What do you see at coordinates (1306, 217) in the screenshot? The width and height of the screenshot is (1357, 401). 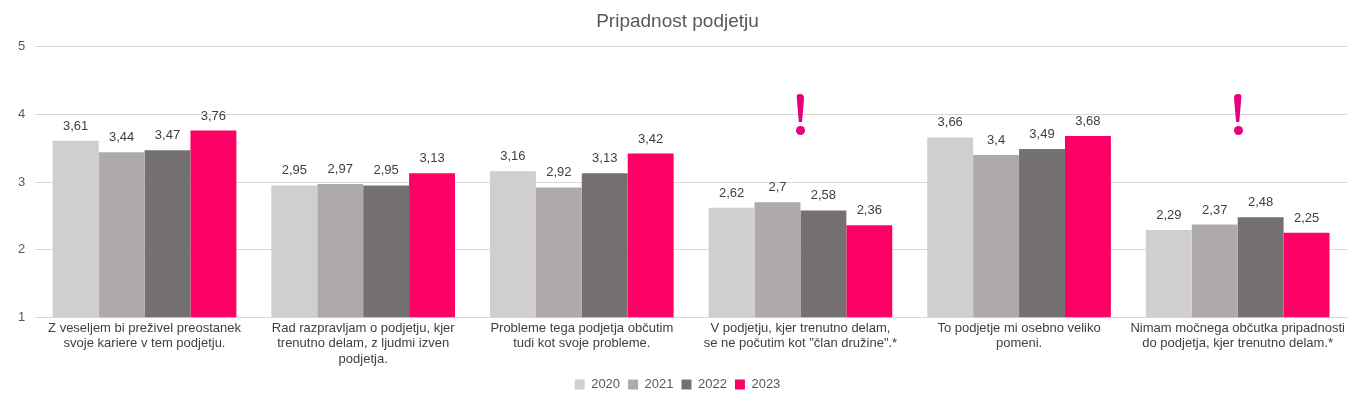 I see `data-label: 2,25` at bounding box center [1306, 217].